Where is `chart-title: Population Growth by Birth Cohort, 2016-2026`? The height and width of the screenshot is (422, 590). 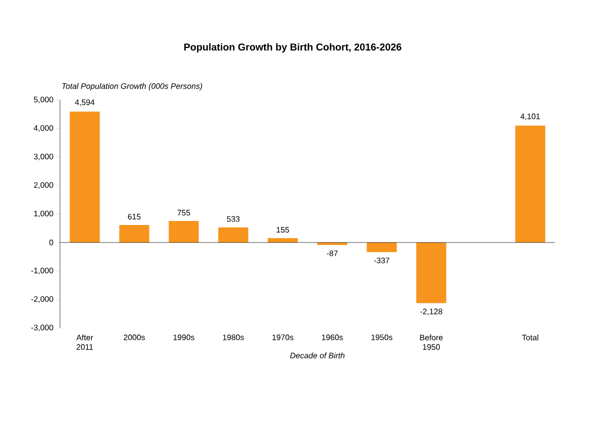
chart-title: Population Growth by Birth Cohort, 2016-2026 is located at coordinates (293, 47).